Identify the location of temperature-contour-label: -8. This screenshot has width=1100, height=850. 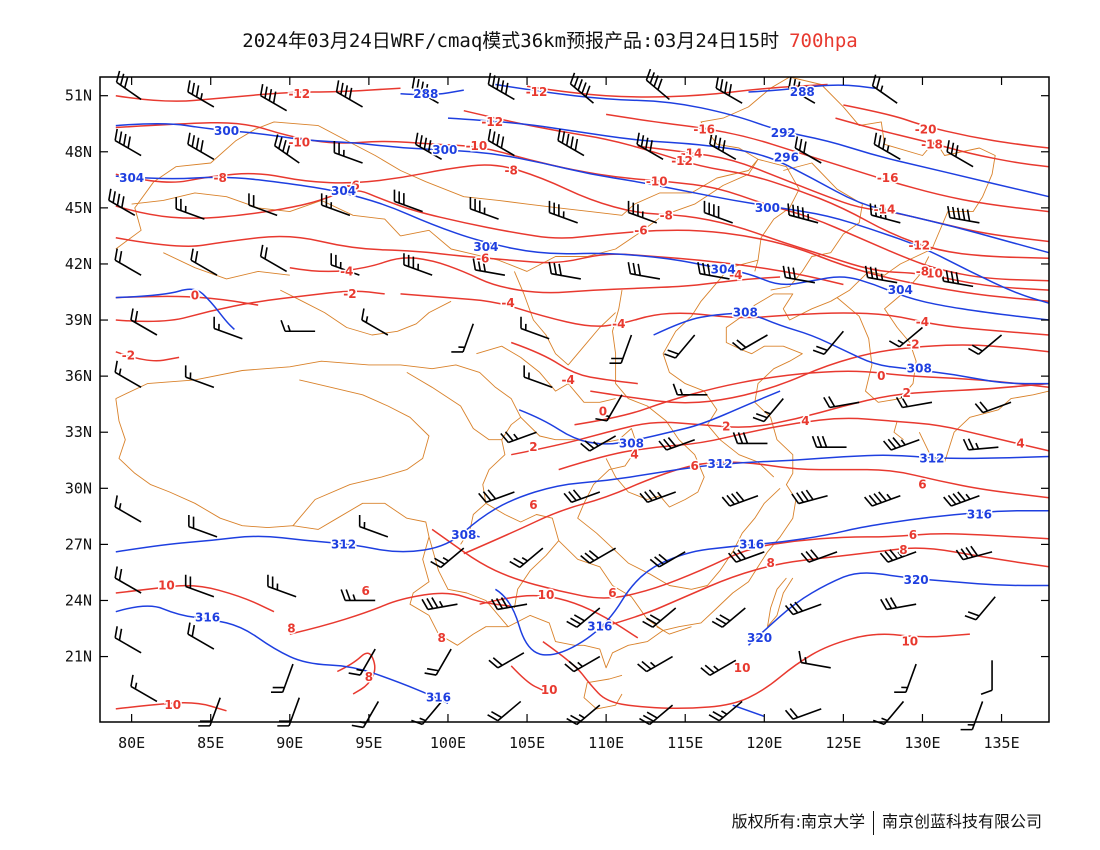
(511, 170).